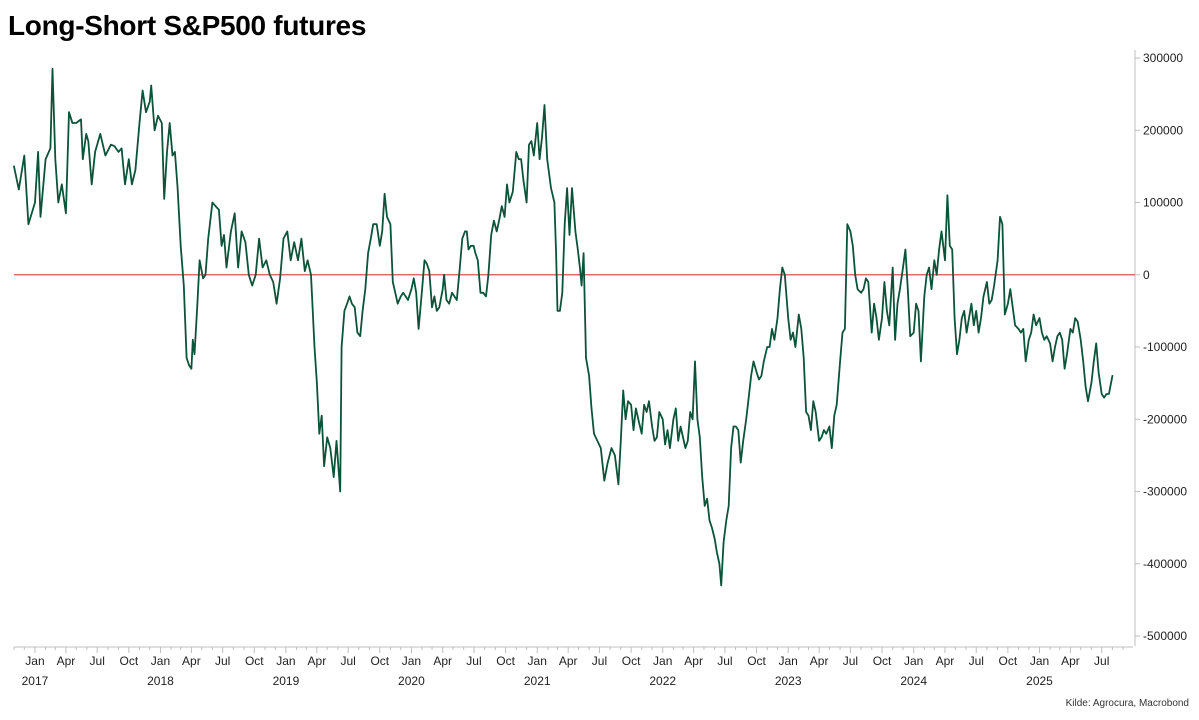 The image size is (1199, 720). Describe the element at coordinates (1127, 703) in the screenshot. I see `source-note: Kilde: Agrocura, Macrobond` at that location.